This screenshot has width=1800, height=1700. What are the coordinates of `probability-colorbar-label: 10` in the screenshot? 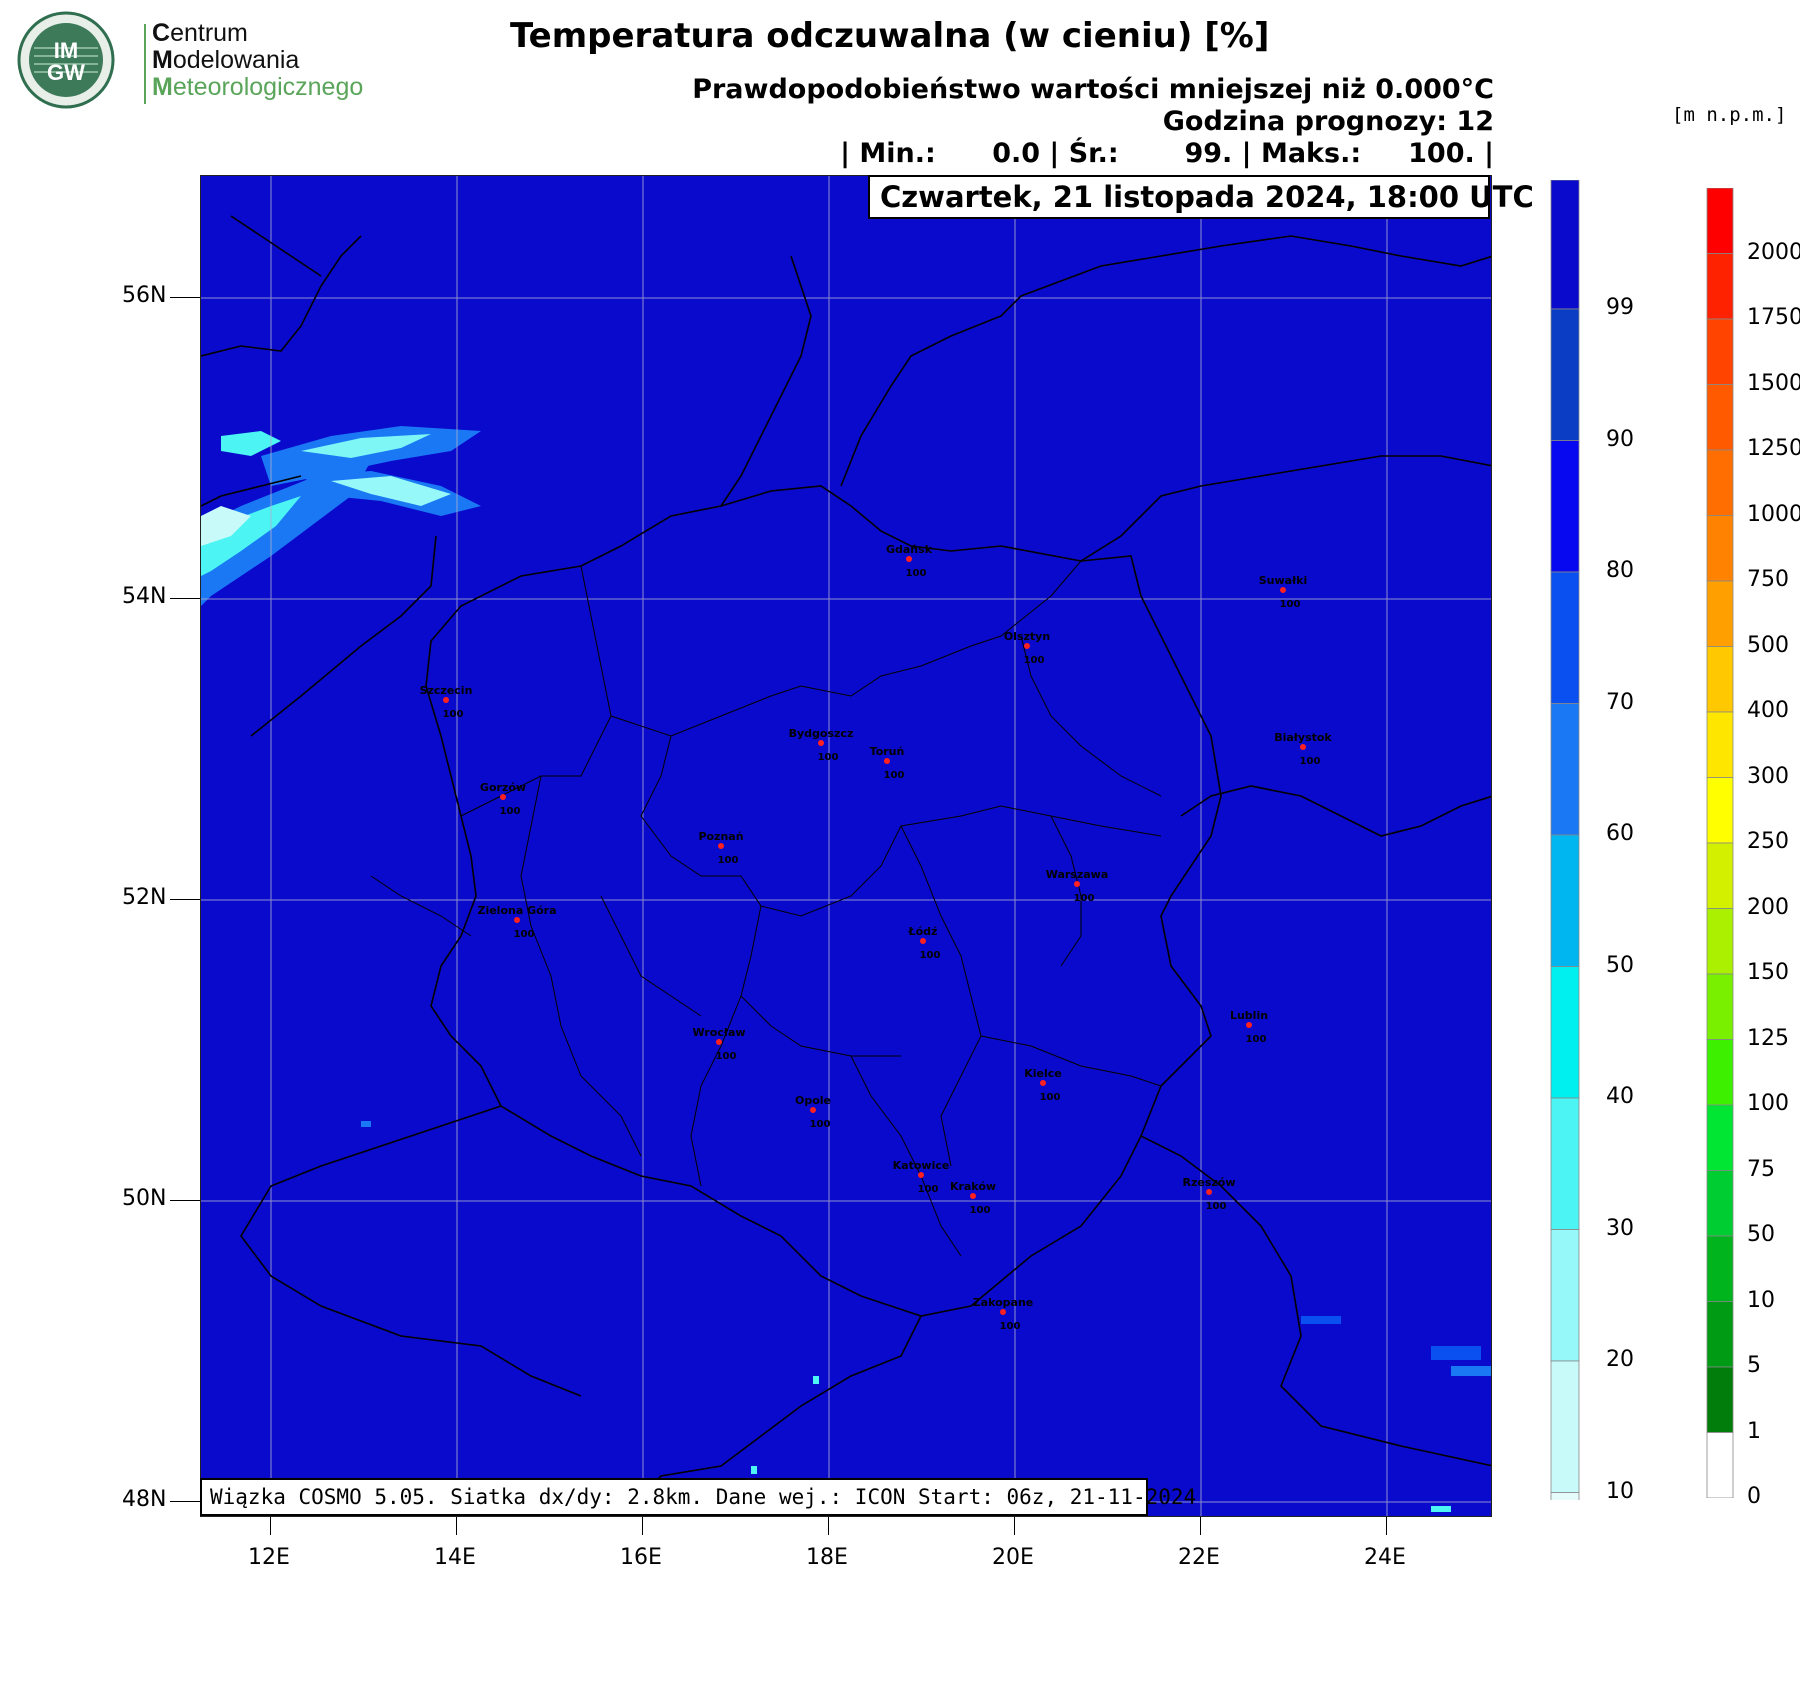 It's located at (1620, 1491).